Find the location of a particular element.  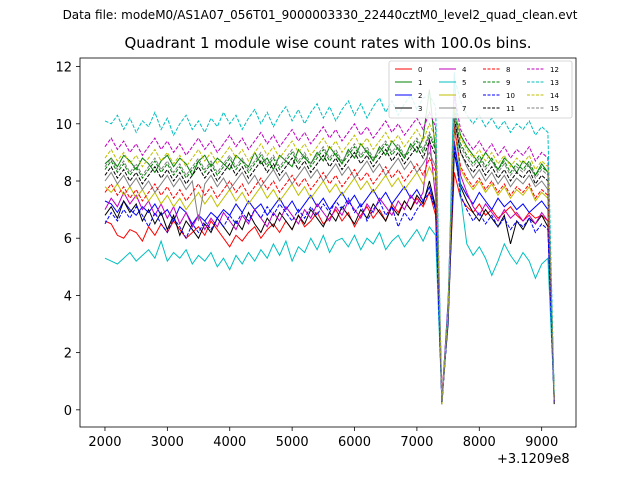

x-tick-label-3000: 3000 is located at coordinates (167, 442).